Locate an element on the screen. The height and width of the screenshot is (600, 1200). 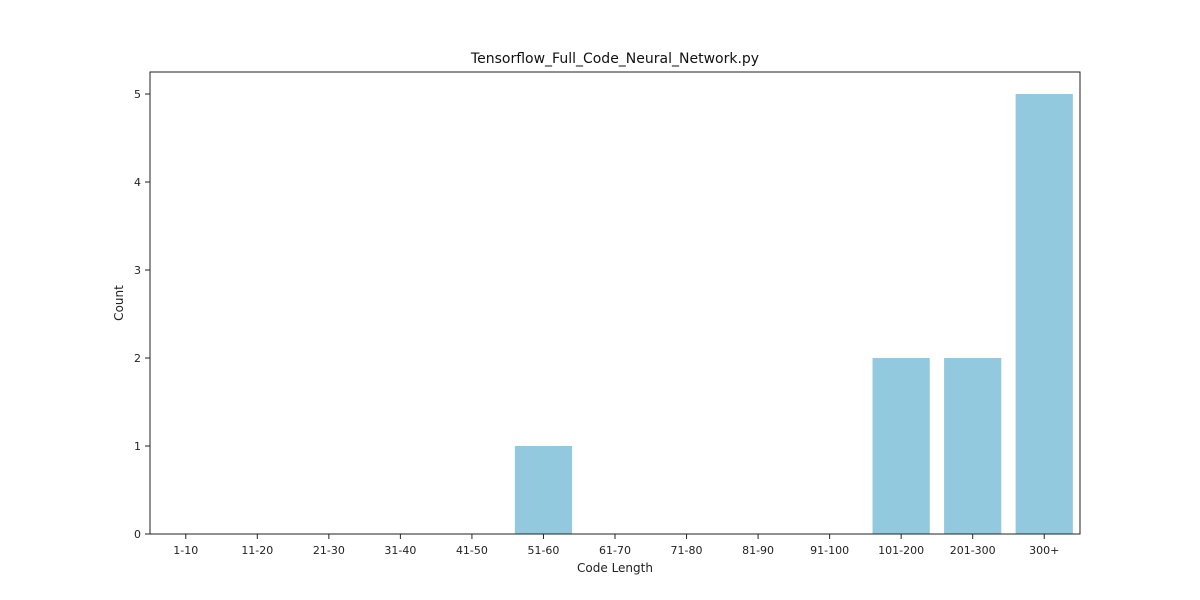
x-tick-label: 101-200 is located at coordinates (901, 550).